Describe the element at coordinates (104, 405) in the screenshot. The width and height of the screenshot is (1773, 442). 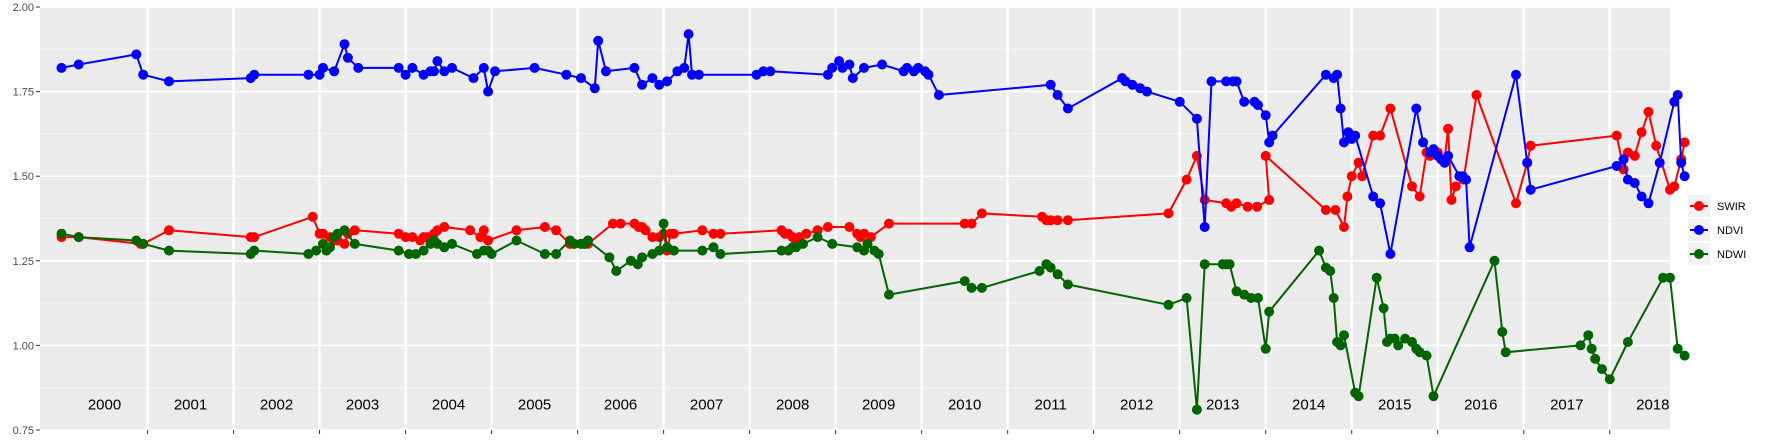
I see `year-label-2000: 2000` at that location.